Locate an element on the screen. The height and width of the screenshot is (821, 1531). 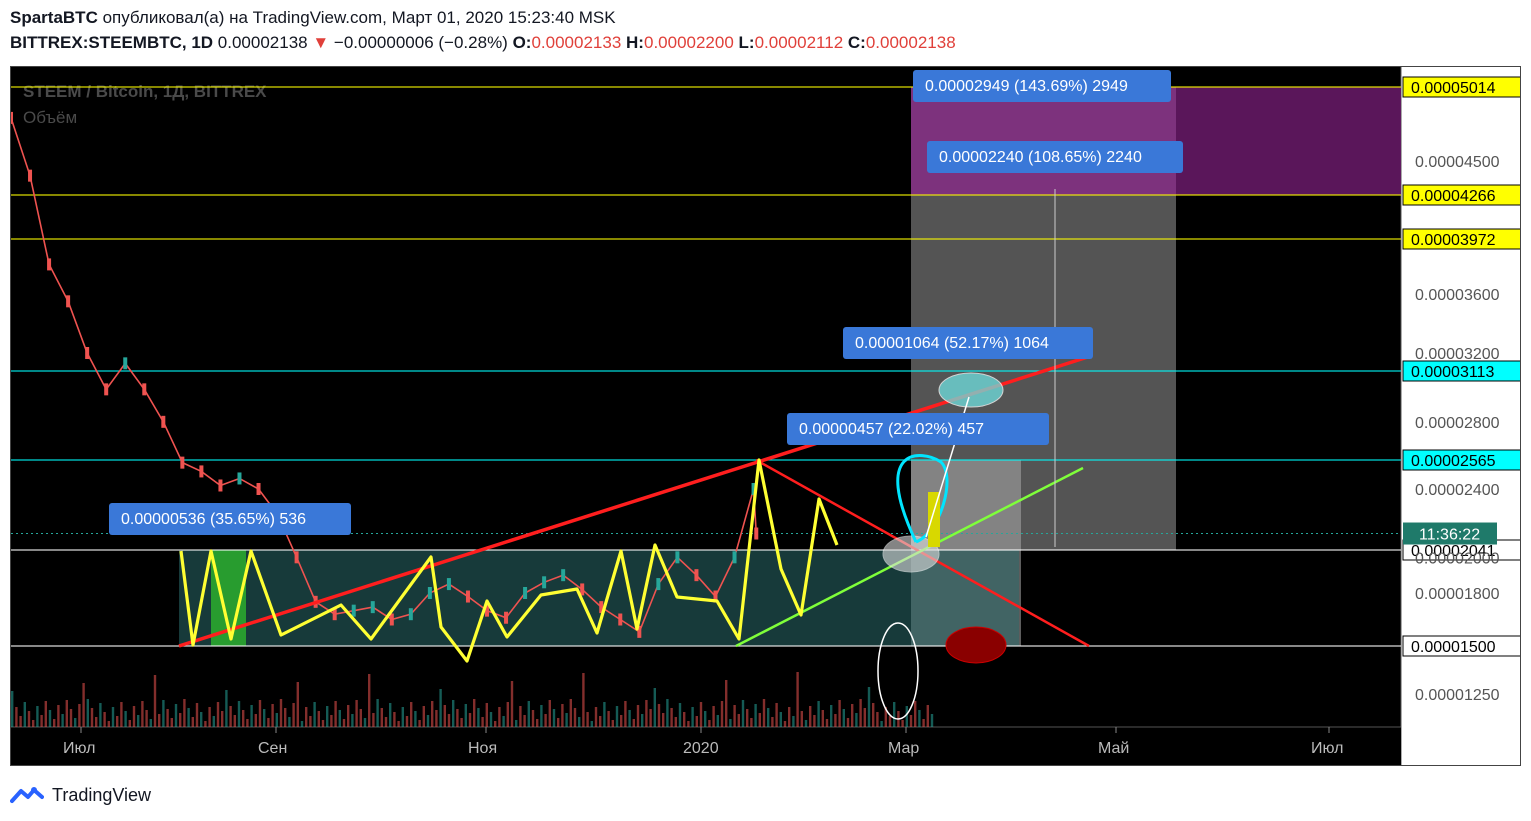
tradingview-logo-icon is located at coordinates (27, 795).